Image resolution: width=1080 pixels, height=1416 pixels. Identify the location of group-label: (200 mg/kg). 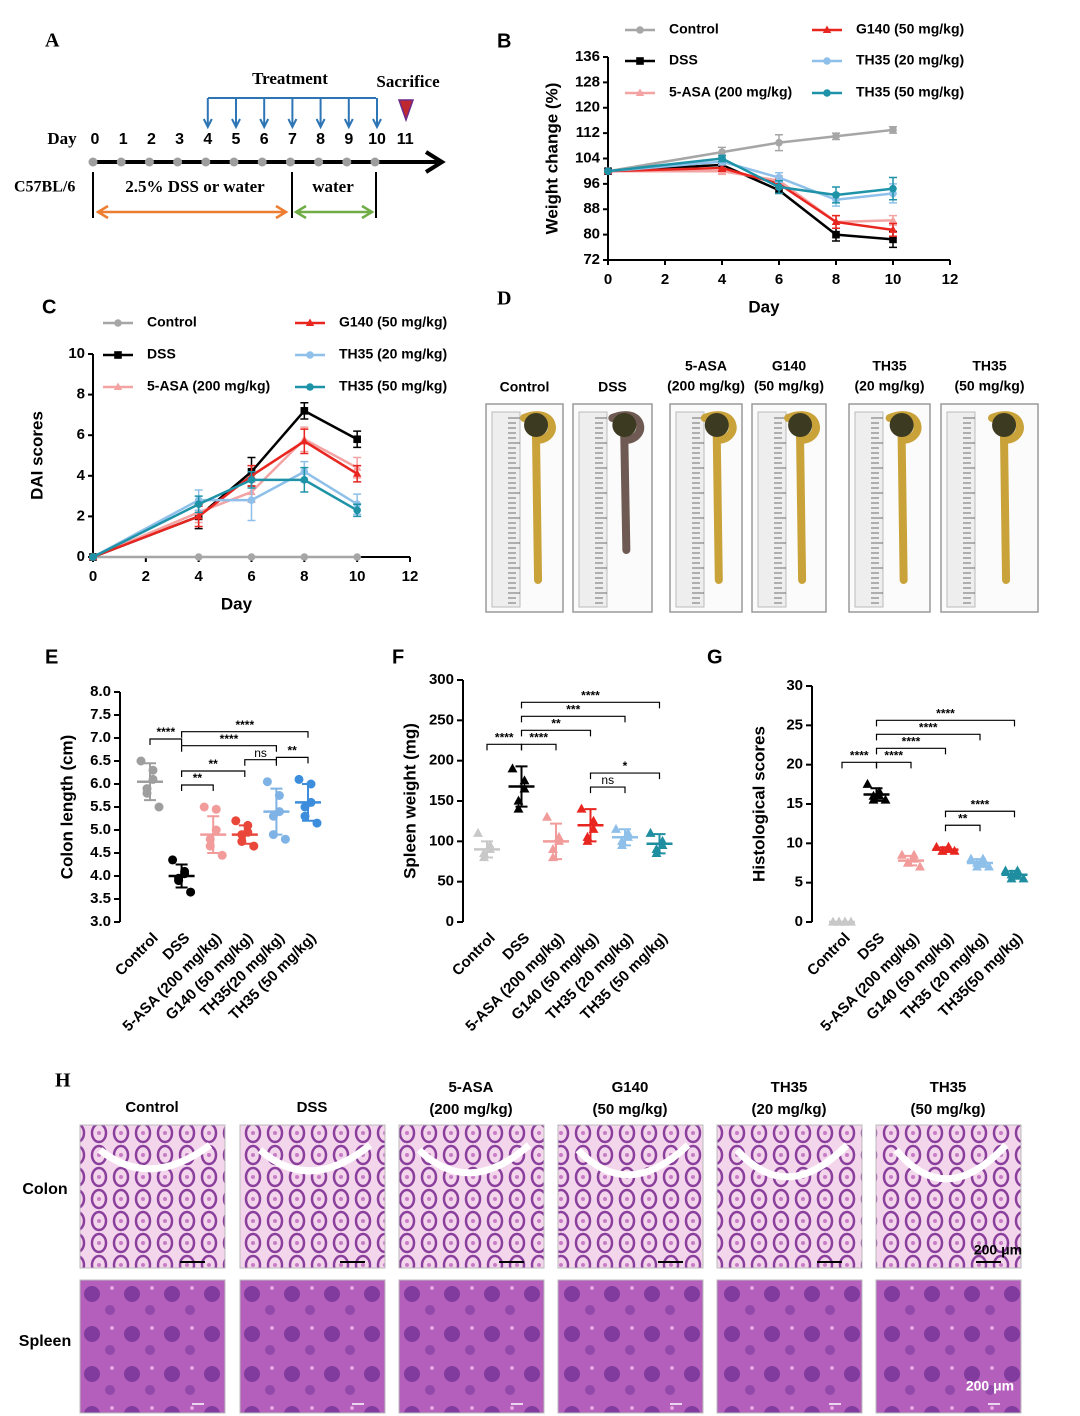
(706, 386).